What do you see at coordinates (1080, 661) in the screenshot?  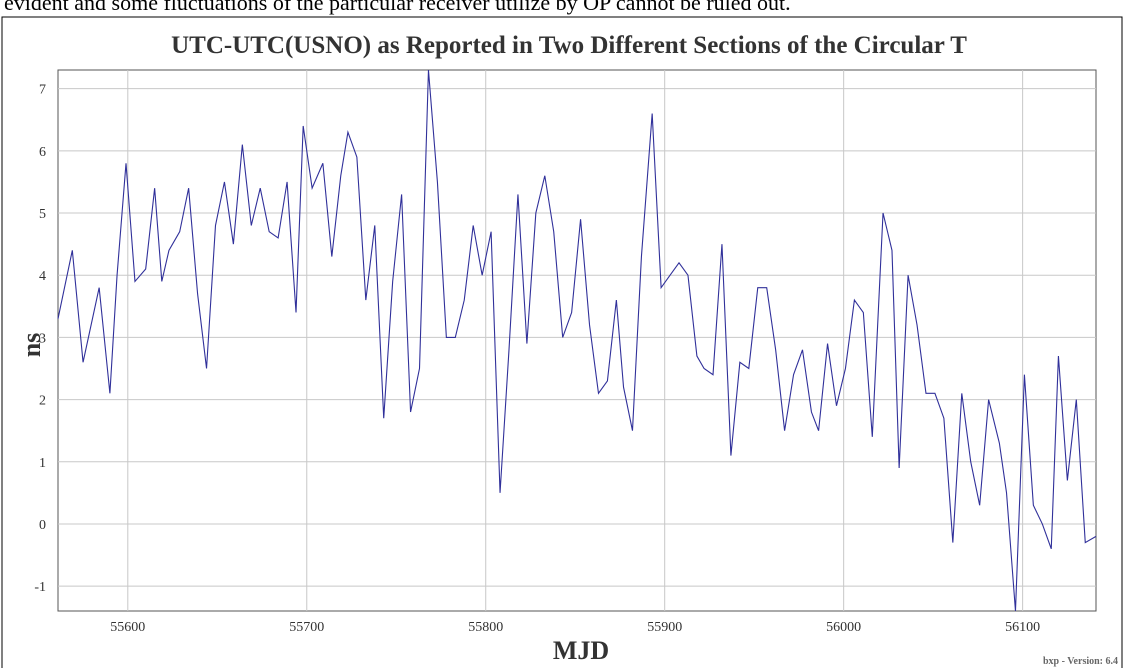 I see `version-footer: bxp - Version: 6.4` at bounding box center [1080, 661].